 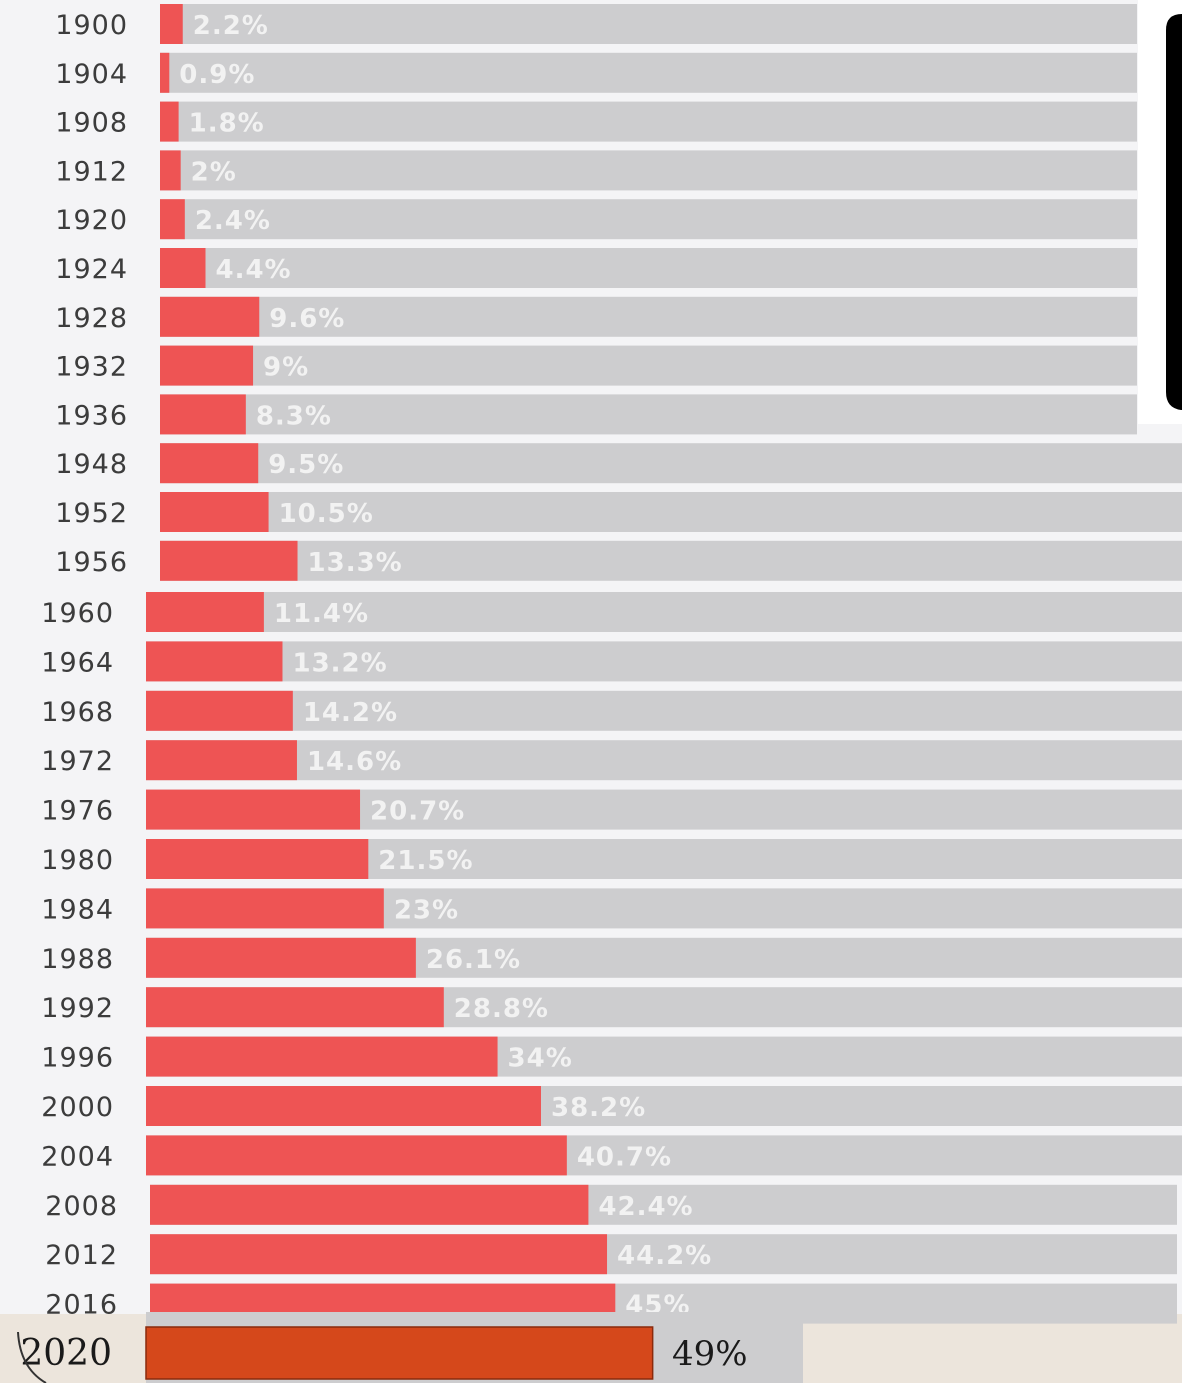 What do you see at coordinates (286, 368) in the screenshot?
I see `value-label: 9%` at bounding box center [286, 368].